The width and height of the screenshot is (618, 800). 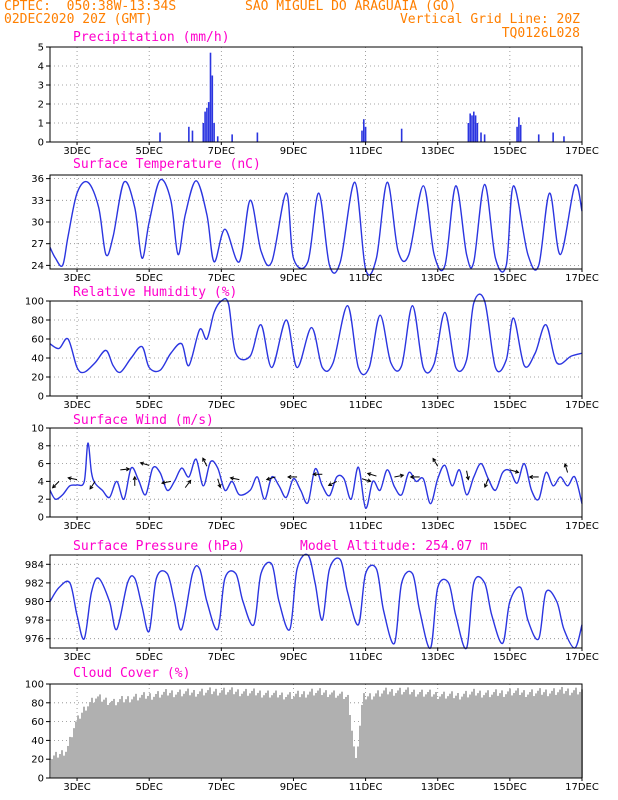 What do you see at coordinates (167, 164) in the screenshot?
I see `panel-title: Surface Temperature (nC)` at bounding box center [167, 164].